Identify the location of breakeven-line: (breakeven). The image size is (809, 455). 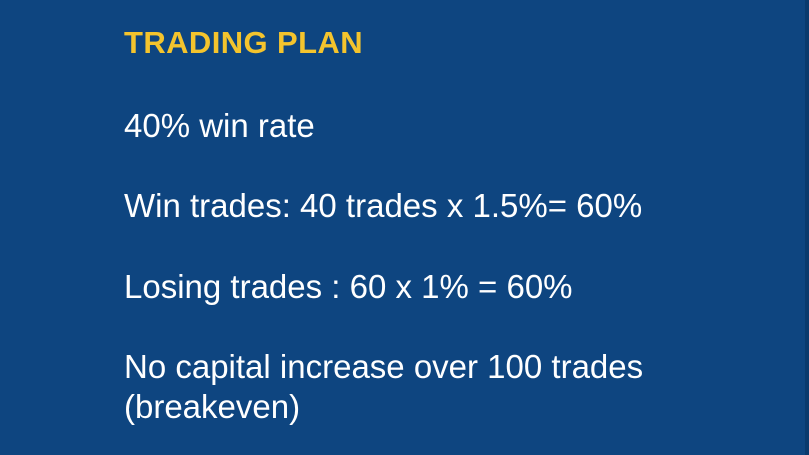
(212, 406).